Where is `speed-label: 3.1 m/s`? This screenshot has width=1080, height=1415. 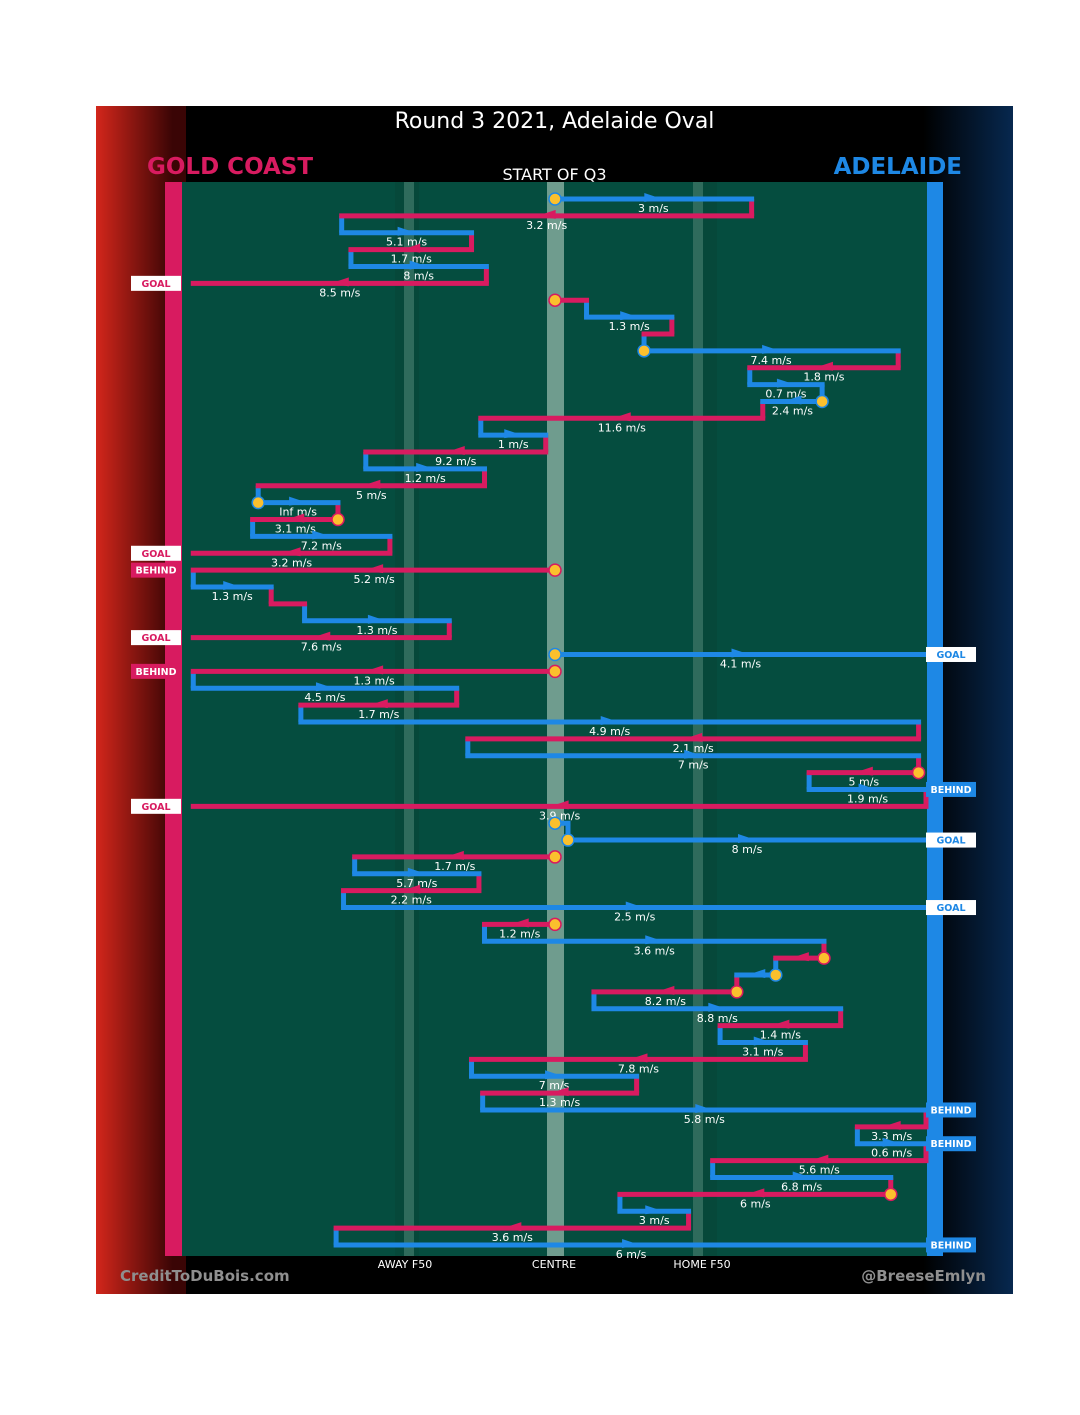 speed-label: 3.1 m/s is located at coordinates (762, 1052).